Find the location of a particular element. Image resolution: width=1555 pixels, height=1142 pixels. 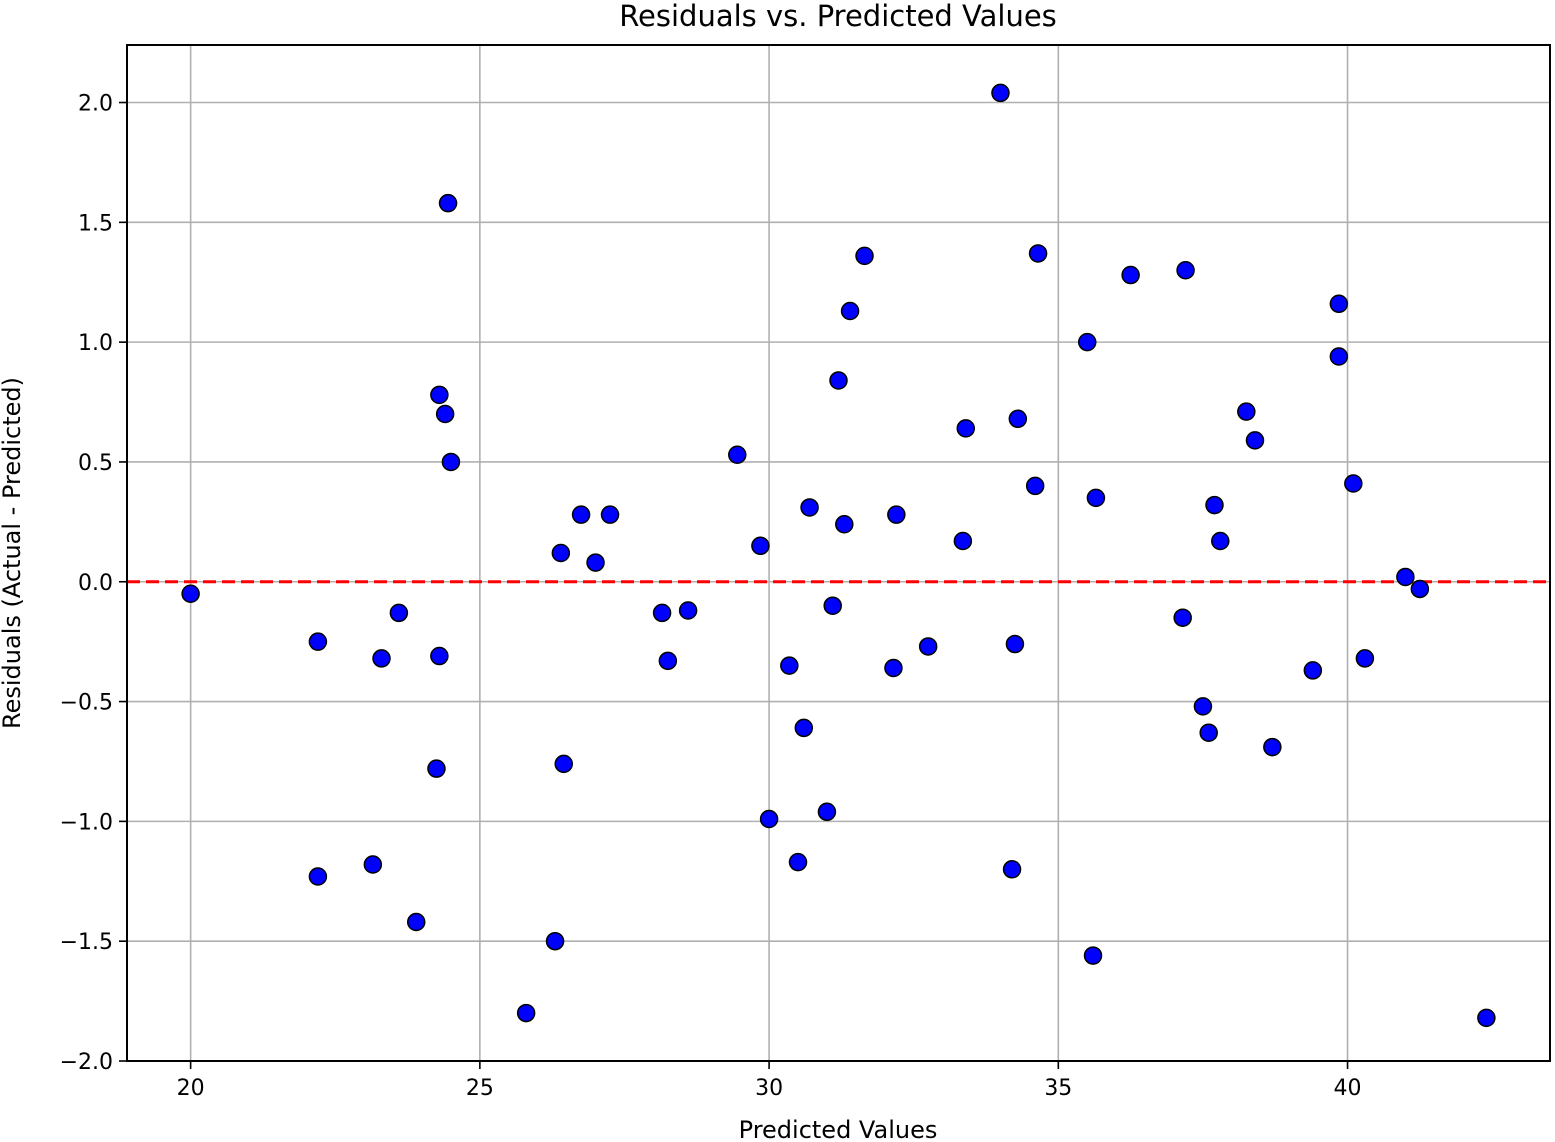

y-tick-label: −2.0 is located at coordinates (86, 1062).